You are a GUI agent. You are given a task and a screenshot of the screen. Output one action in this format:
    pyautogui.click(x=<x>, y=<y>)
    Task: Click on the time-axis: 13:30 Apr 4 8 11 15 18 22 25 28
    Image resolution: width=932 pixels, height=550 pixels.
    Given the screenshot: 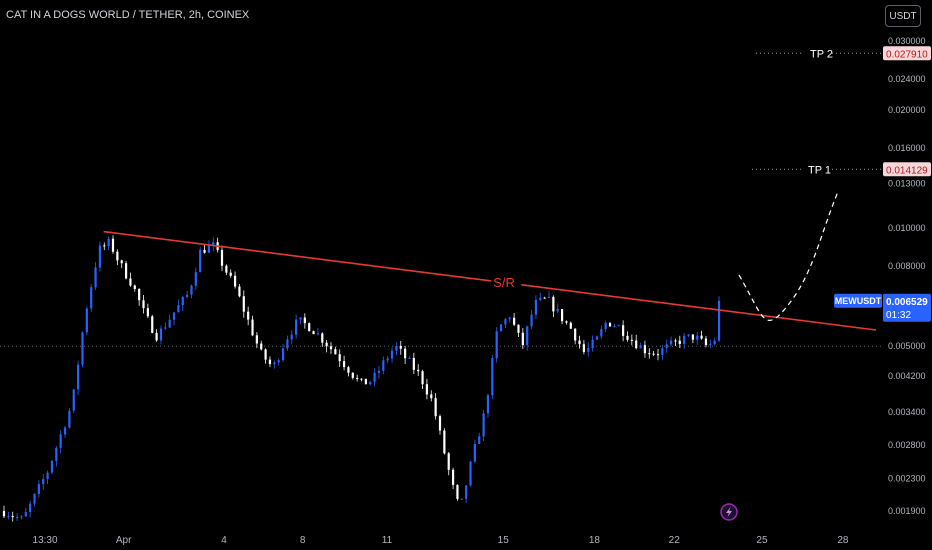 What is the action you would take?
    pyautogui.click(x=441, y=540)
    